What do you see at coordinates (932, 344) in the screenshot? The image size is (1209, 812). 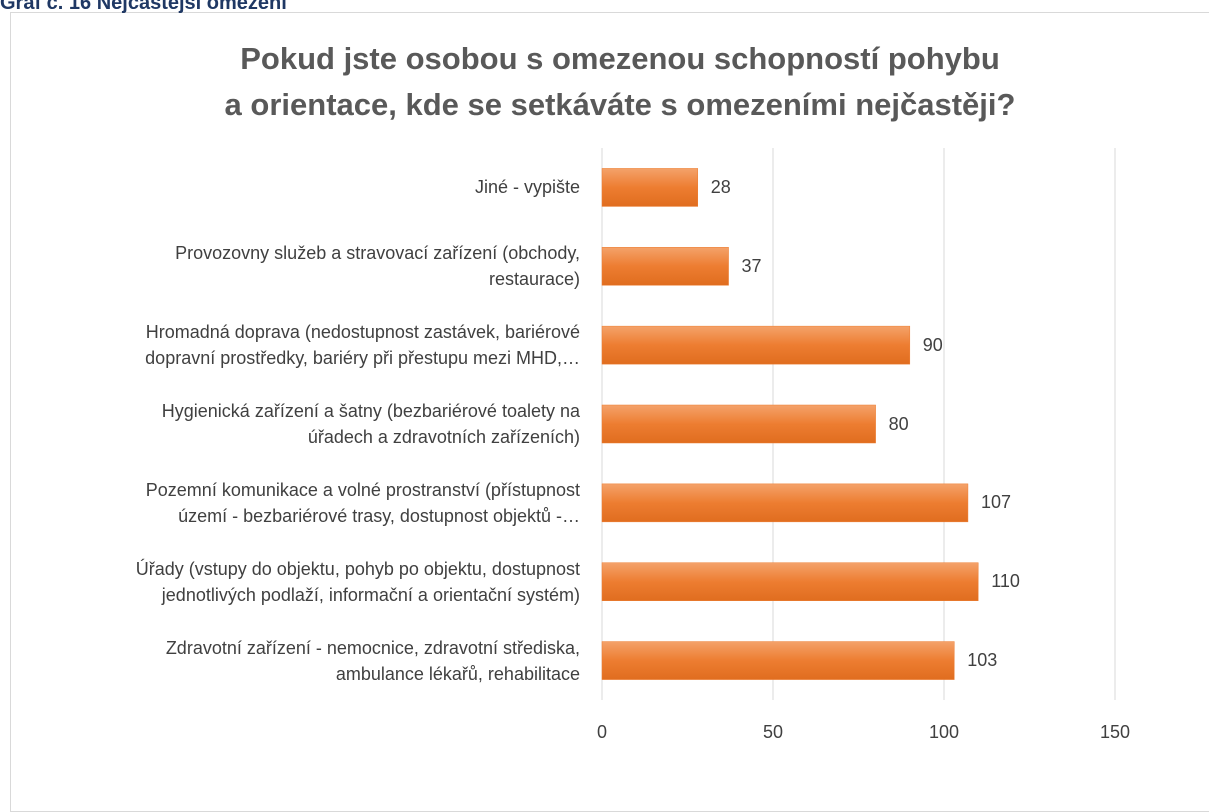 I see `data-label: 90` at bounding box center [932, 344].